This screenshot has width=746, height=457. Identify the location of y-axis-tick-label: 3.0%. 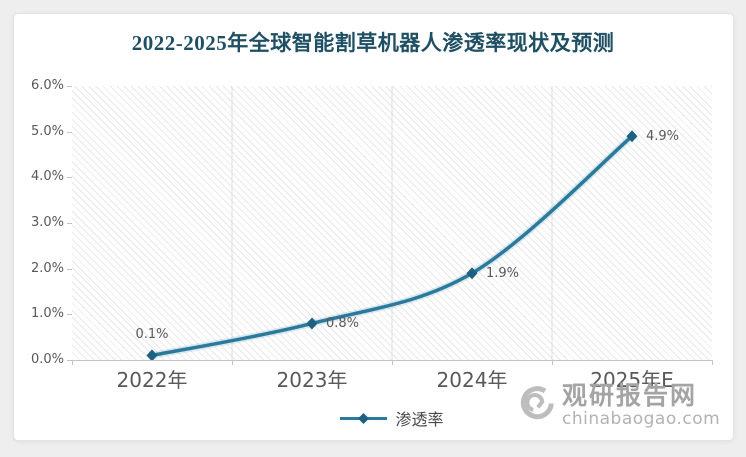
(47, 222).